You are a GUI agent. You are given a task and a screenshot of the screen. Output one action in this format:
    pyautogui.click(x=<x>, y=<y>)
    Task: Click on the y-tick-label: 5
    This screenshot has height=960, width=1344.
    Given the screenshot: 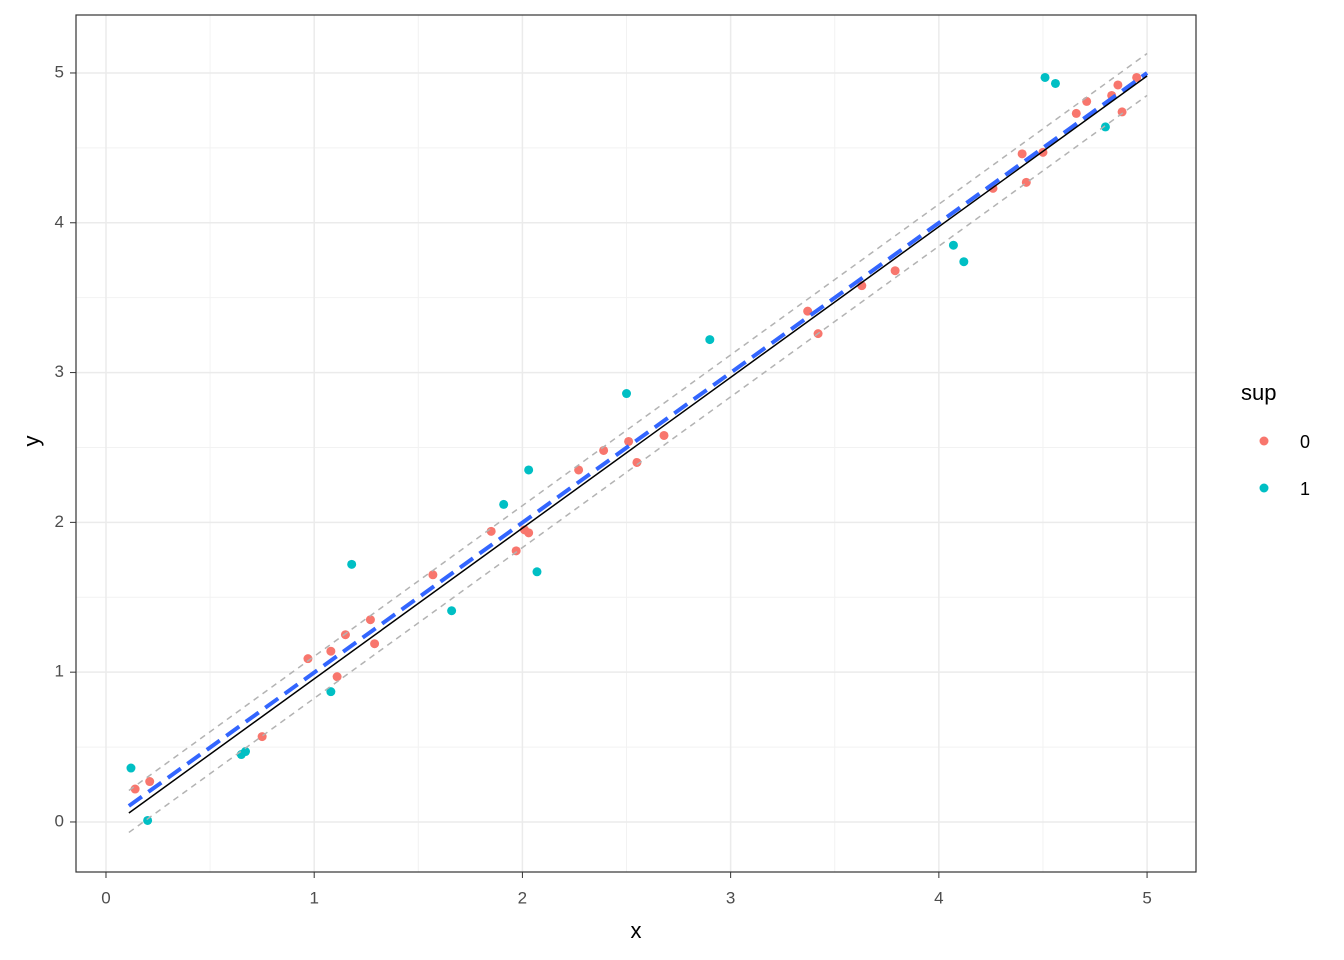 What is the action you would take?
    pyautogui.click(x=59, y=71)
    